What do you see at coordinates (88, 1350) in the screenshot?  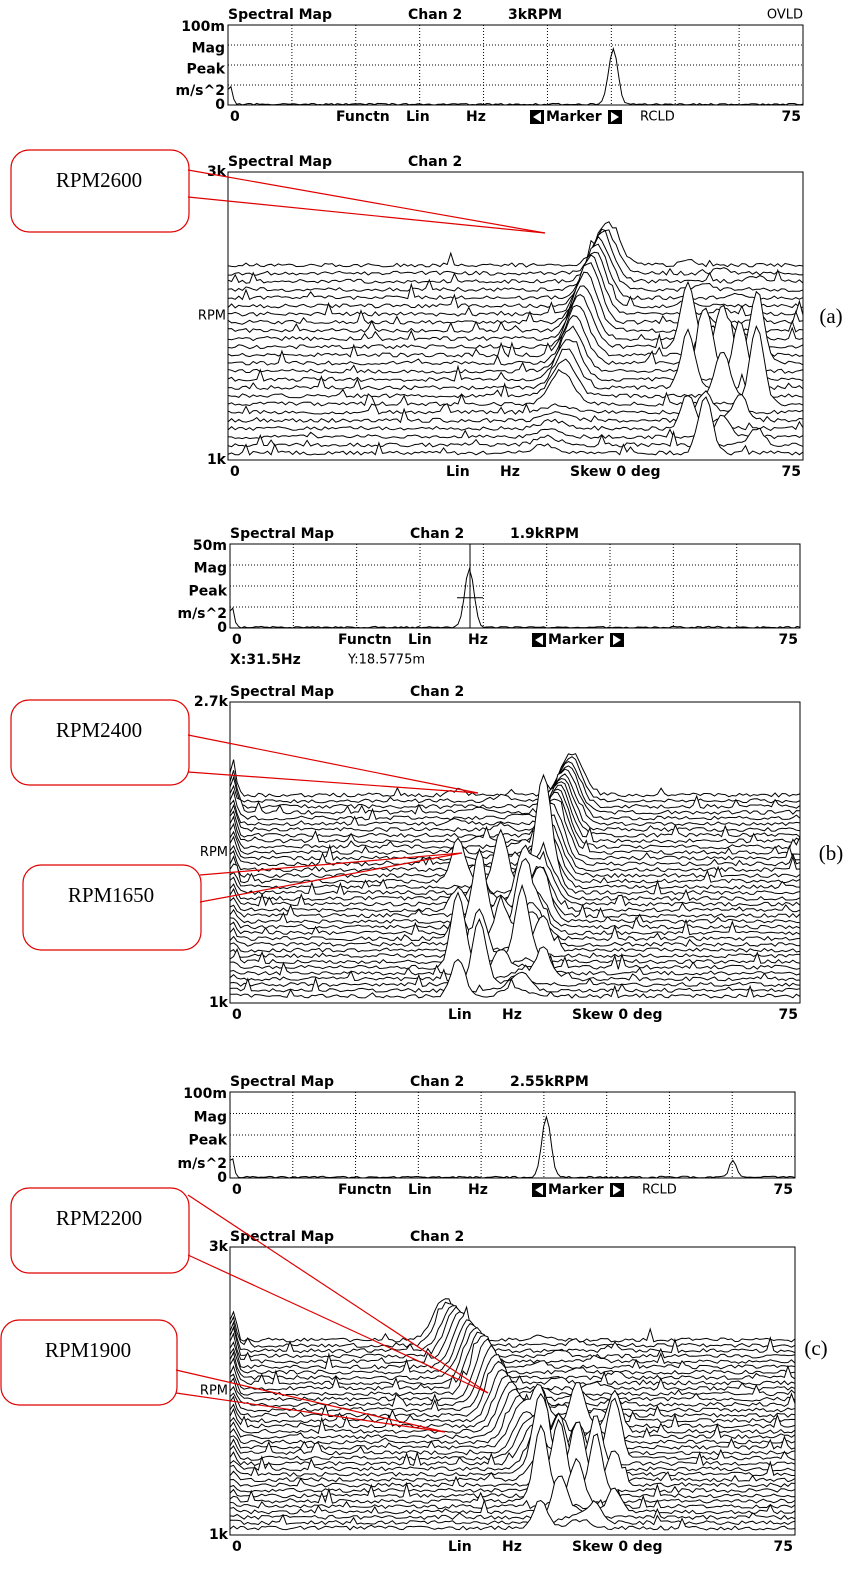 I see `callout-text: RPM1900` at bounding box center [88, 1350].